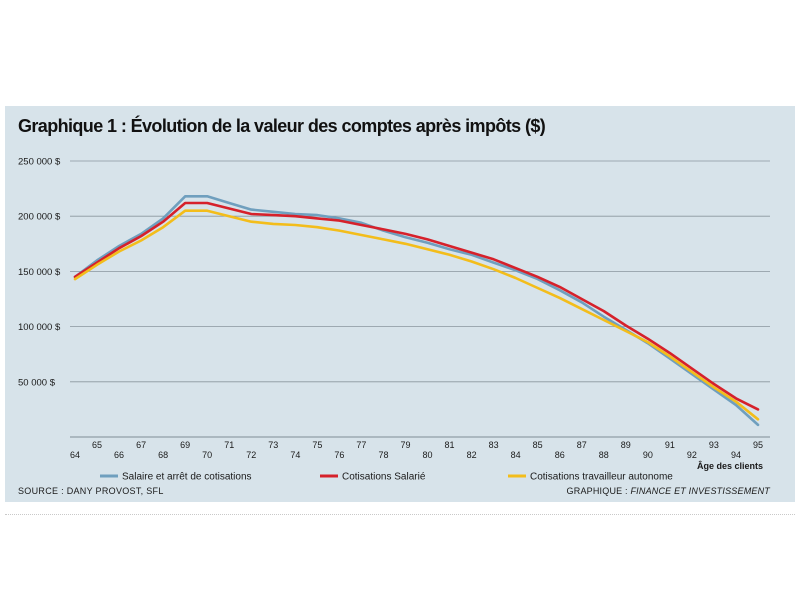  I want to click on x-tick-label: 75, so click(317, 445).